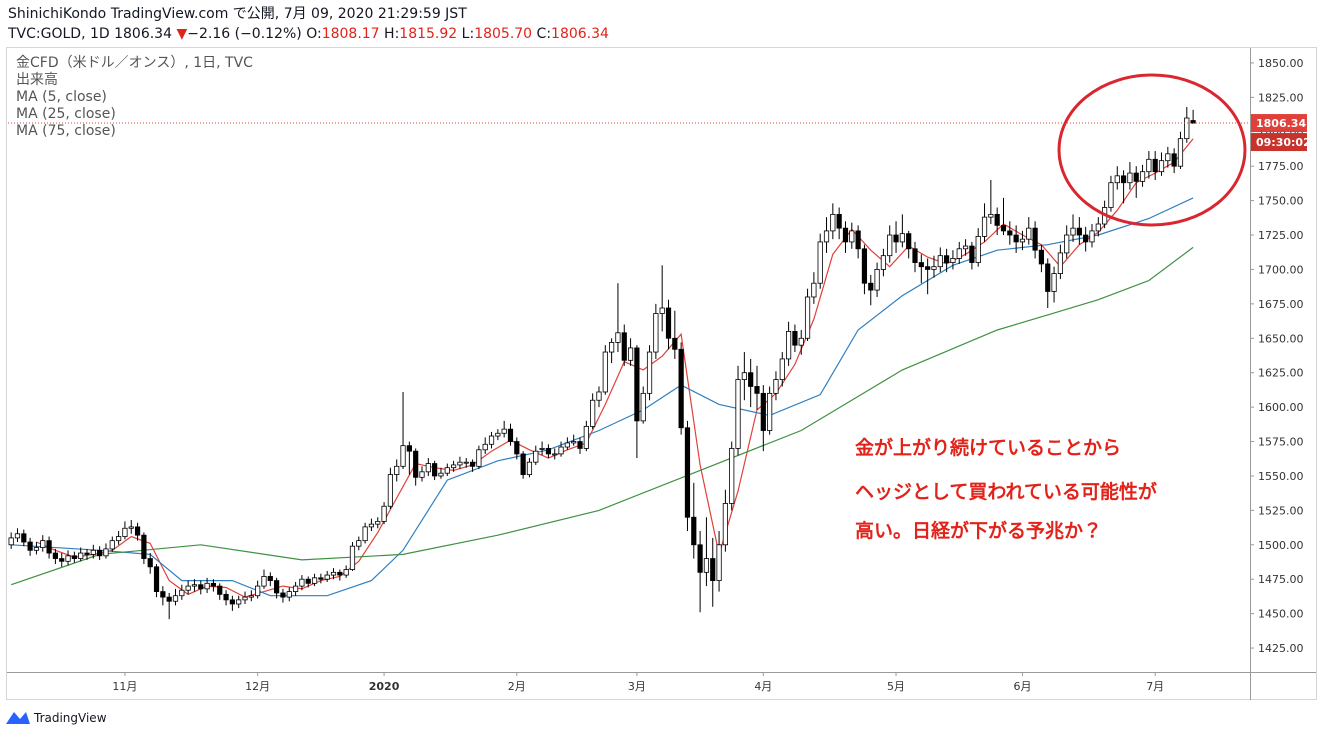  Describe the element at coordinates (1283, 142) in the screenshot. I see `countdown-label: 09:30:02` at that location.